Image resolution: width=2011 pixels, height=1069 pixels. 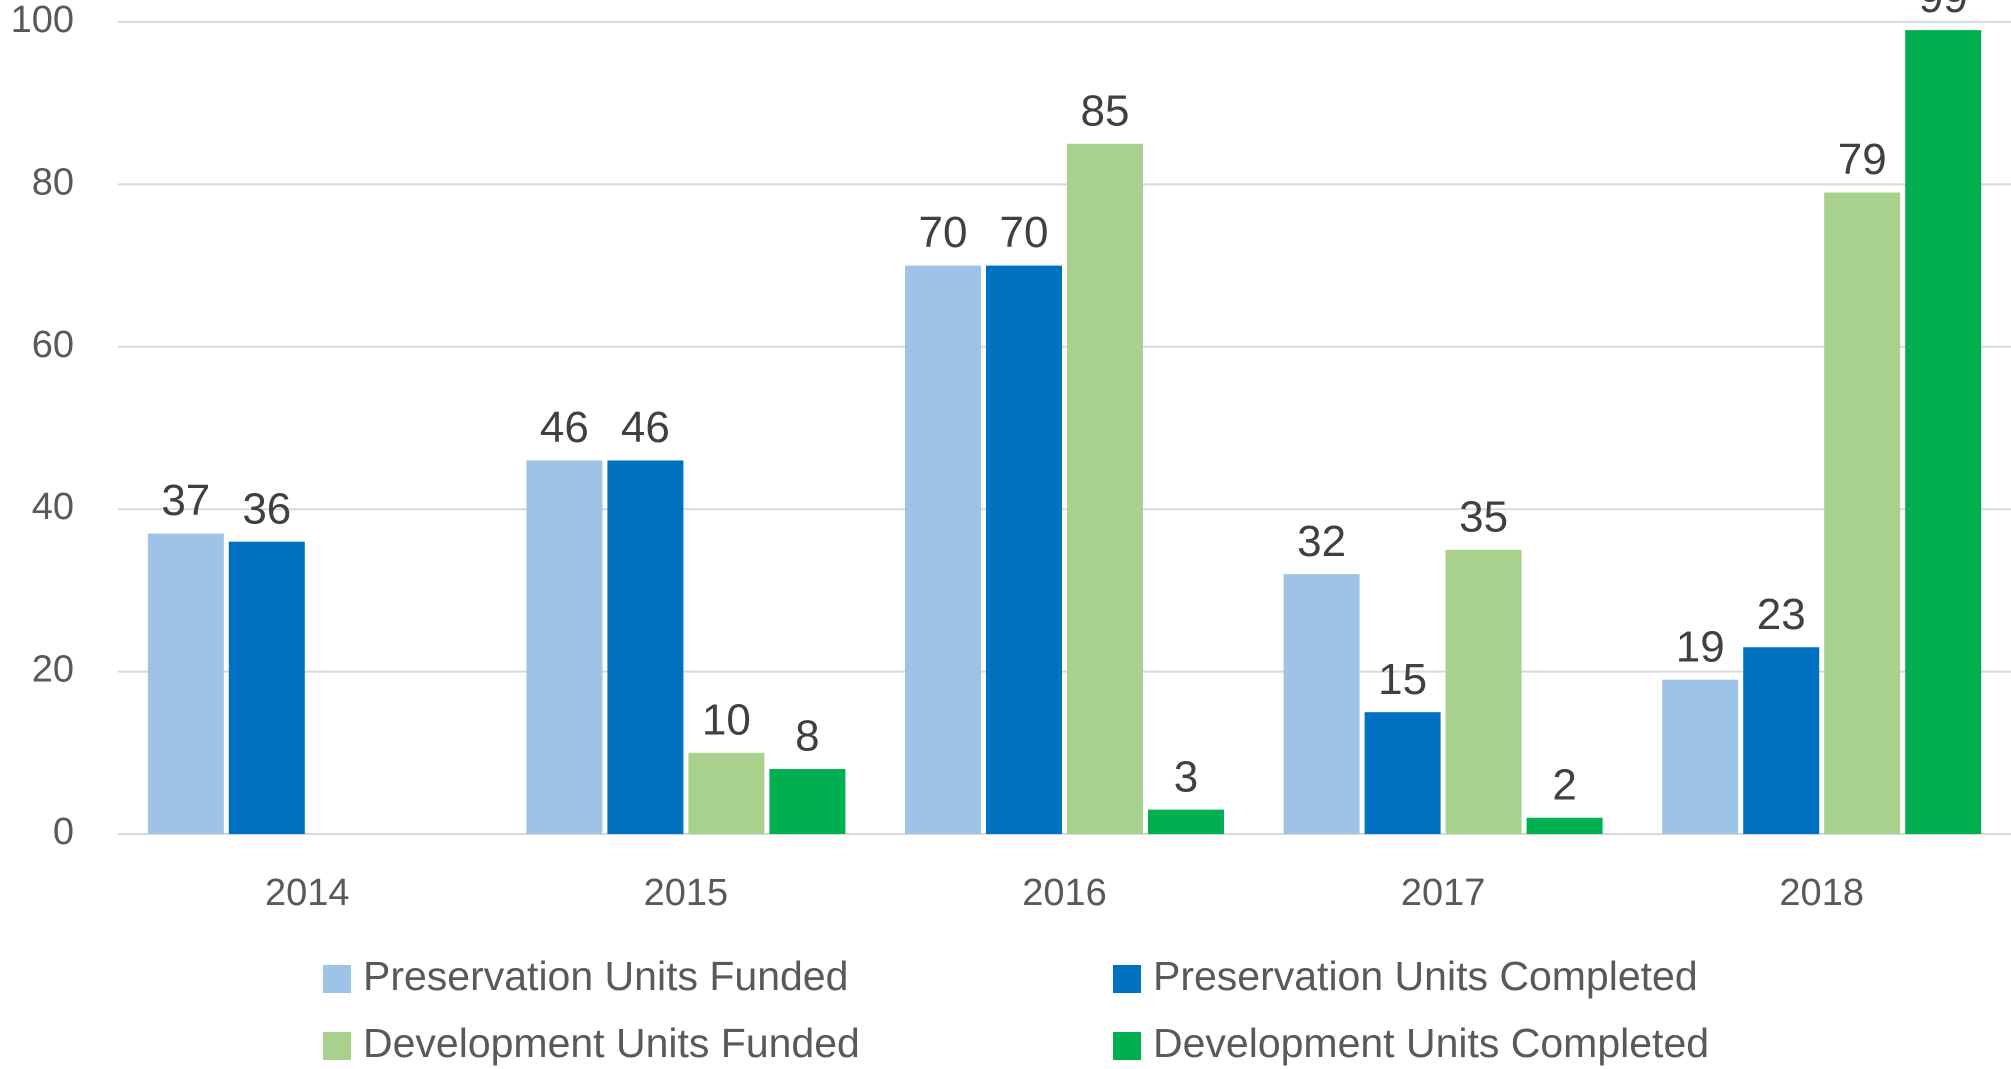 What do you see at coordinates (1821, 893) in the screenshot?
I see `x-tick-label: 2018` at bounding box center [1821, 893].